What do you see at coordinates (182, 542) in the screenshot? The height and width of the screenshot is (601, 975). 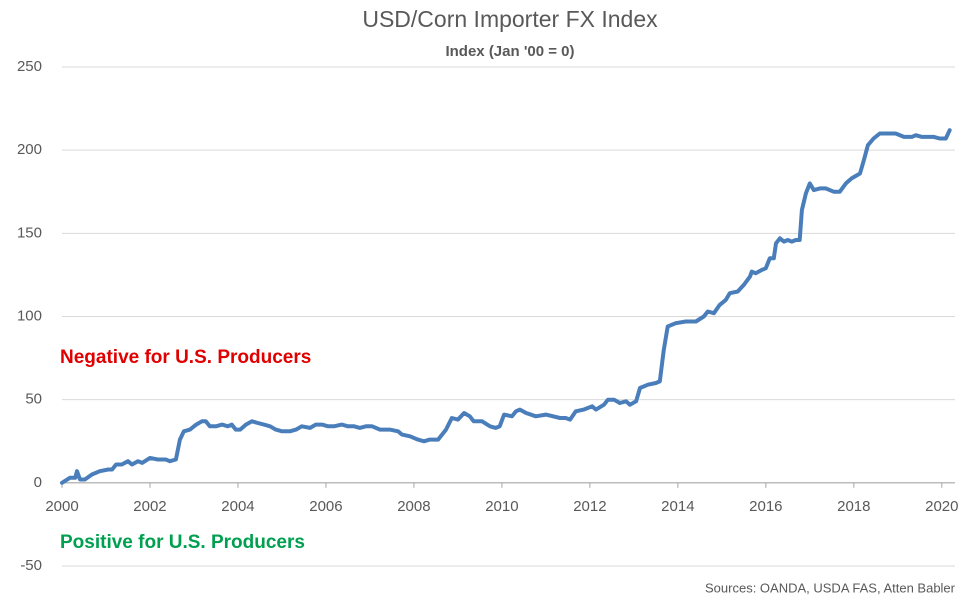 I see `annotation: Positive for U.S. Producers` at bounding box center [182, 542].